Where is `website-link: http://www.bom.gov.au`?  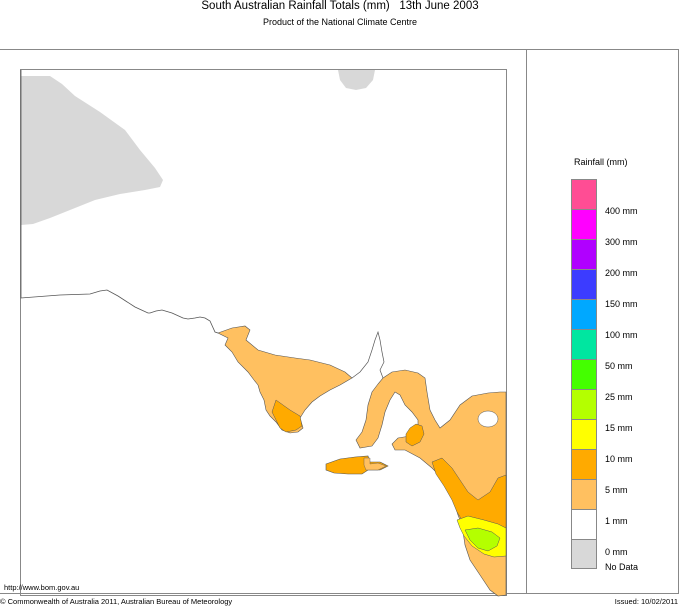 website-link: http://www.bom.gov.au is located at coordinates (42, 587).